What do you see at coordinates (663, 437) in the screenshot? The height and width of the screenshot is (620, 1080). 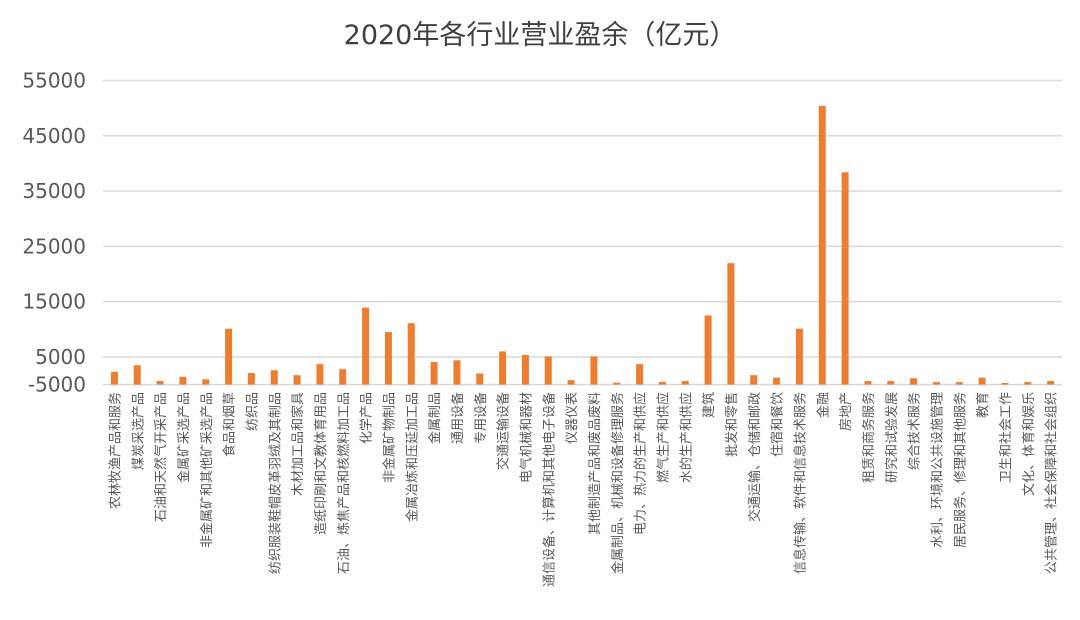 I see `x-tick-label: 燃气生产和供应` at bounding box center [663, 437].